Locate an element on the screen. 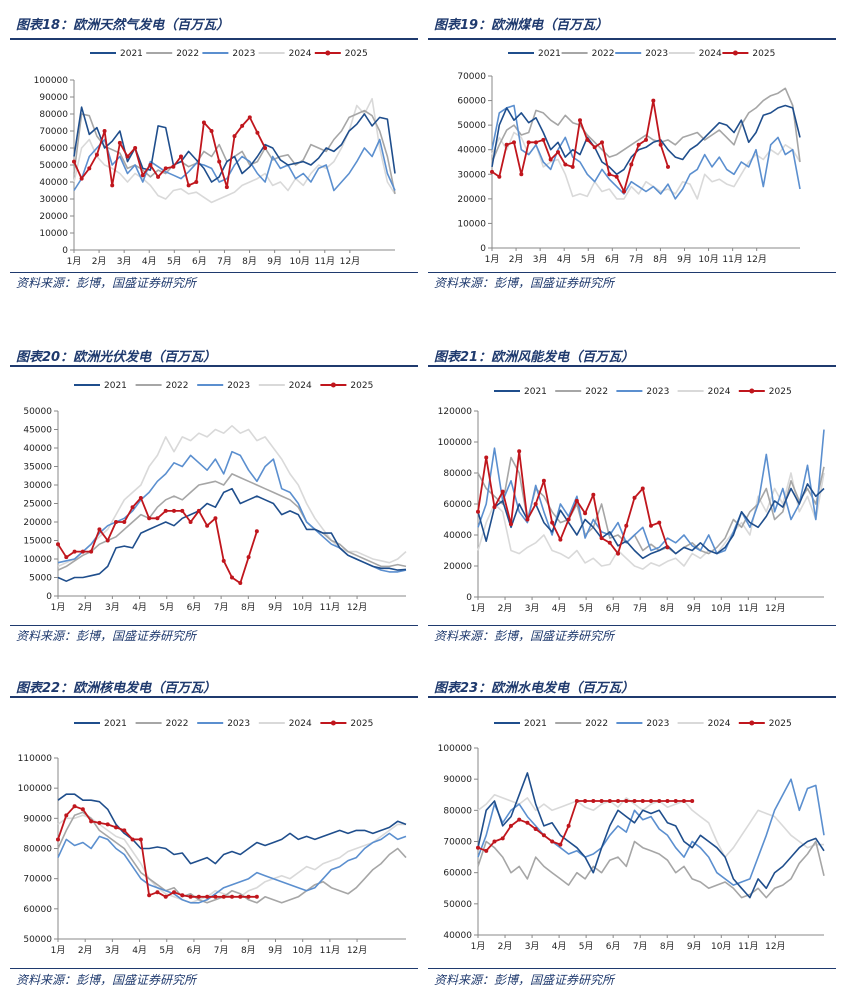 This screenshot has width=852, height=1003. y-tick-label: 100000 is located at coordinates (35, 789).